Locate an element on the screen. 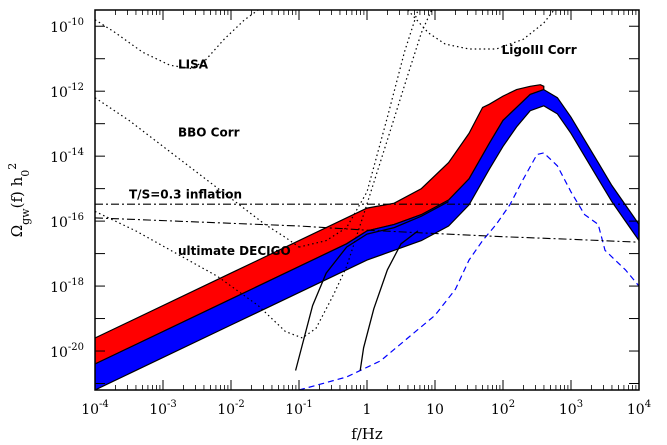 Image resolution: width=667 pixels, height=445 pixels. x-tick-label: 10⁻⁴ is located at coordinates (95, 408).